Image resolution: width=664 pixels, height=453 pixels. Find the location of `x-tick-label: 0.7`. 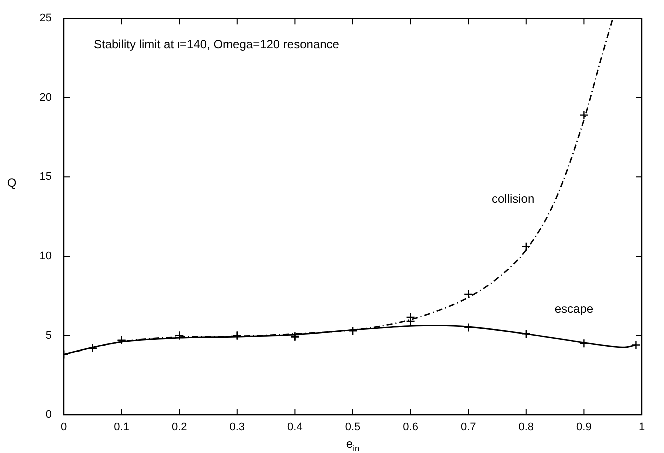

x-tick-label: 0.7 is located at coordinates (468, 428).